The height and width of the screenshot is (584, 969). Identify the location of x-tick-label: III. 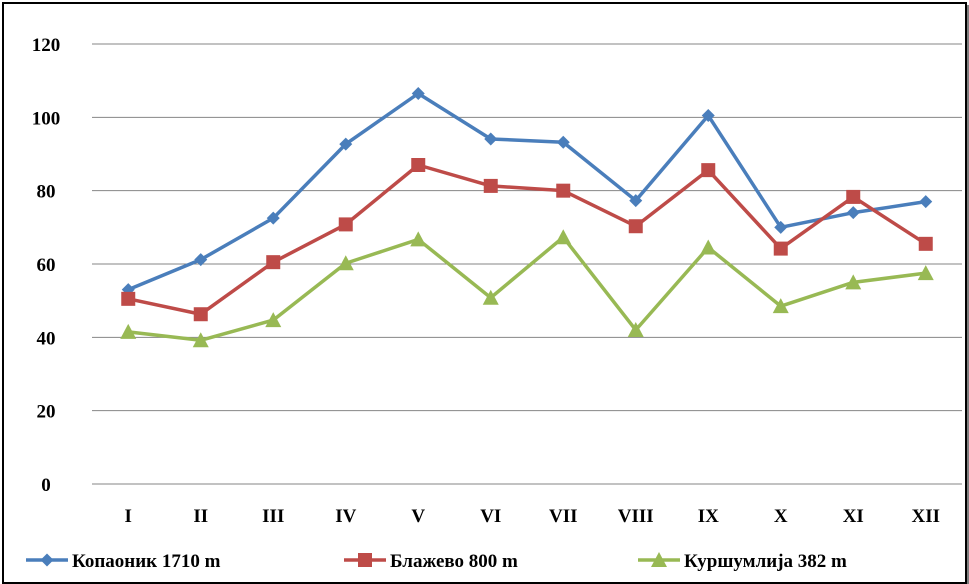
(273, 516).